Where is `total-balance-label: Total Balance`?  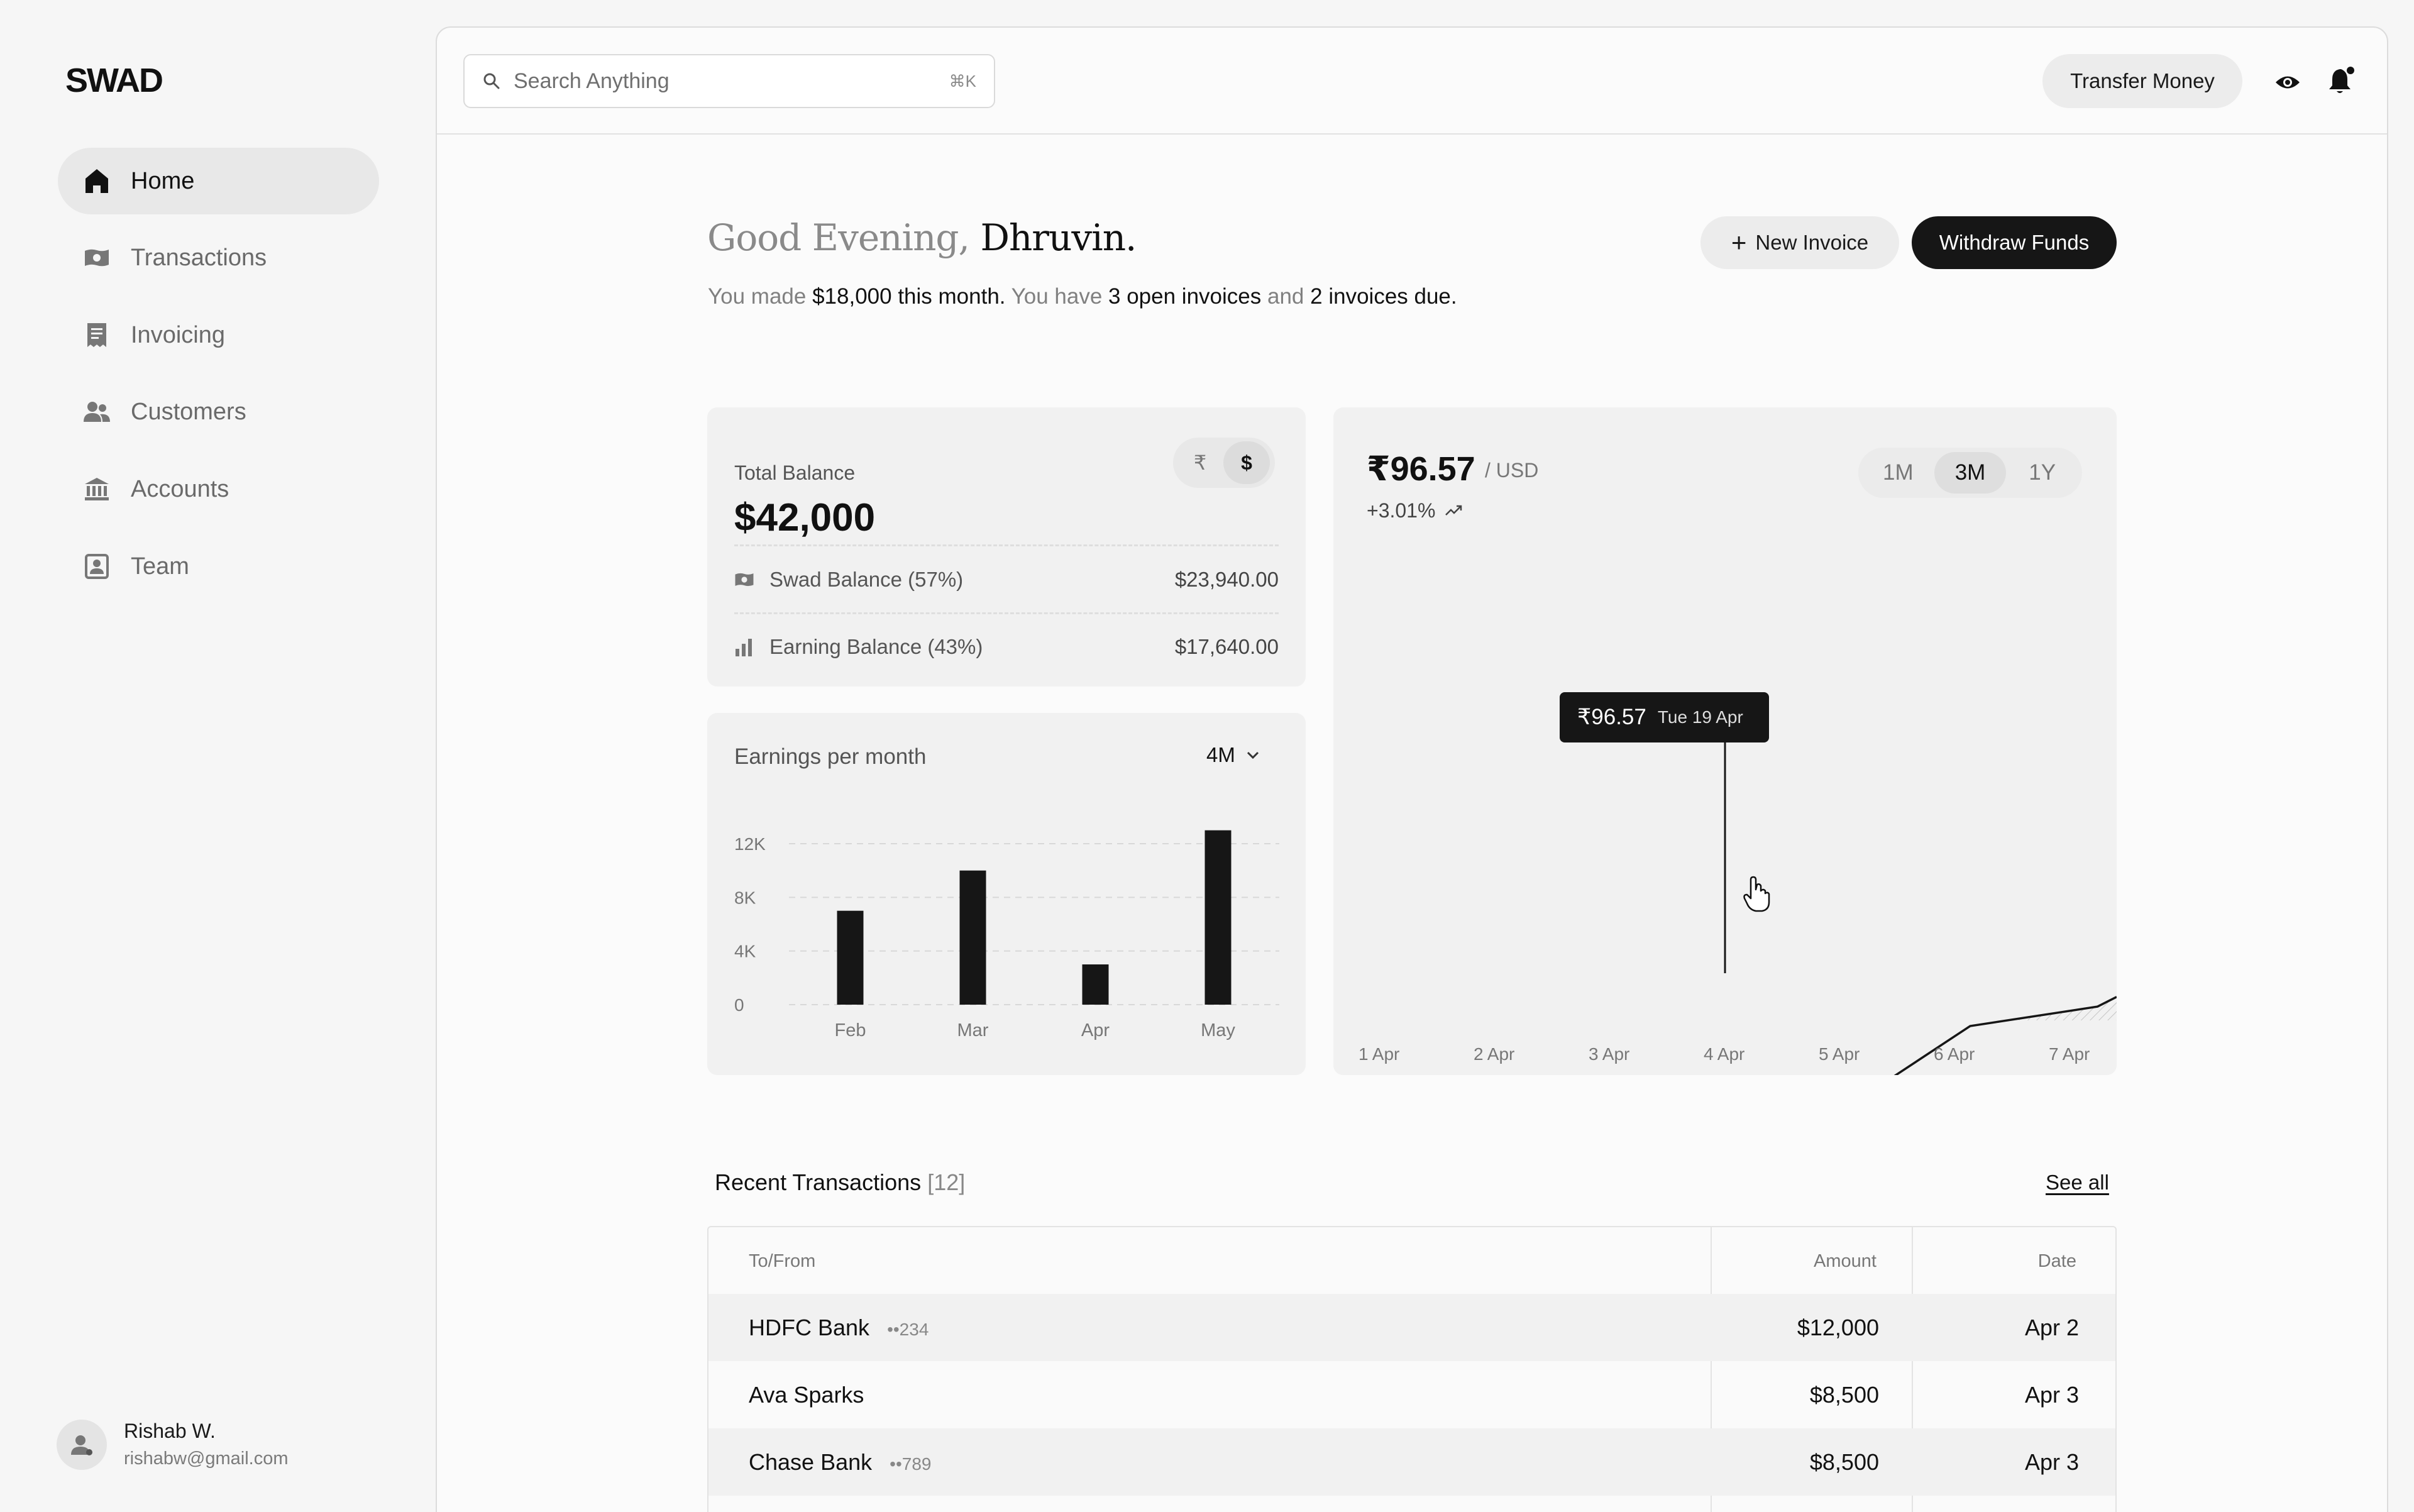
total-balance-label: Total Balance is located at coordinates (795, 472).